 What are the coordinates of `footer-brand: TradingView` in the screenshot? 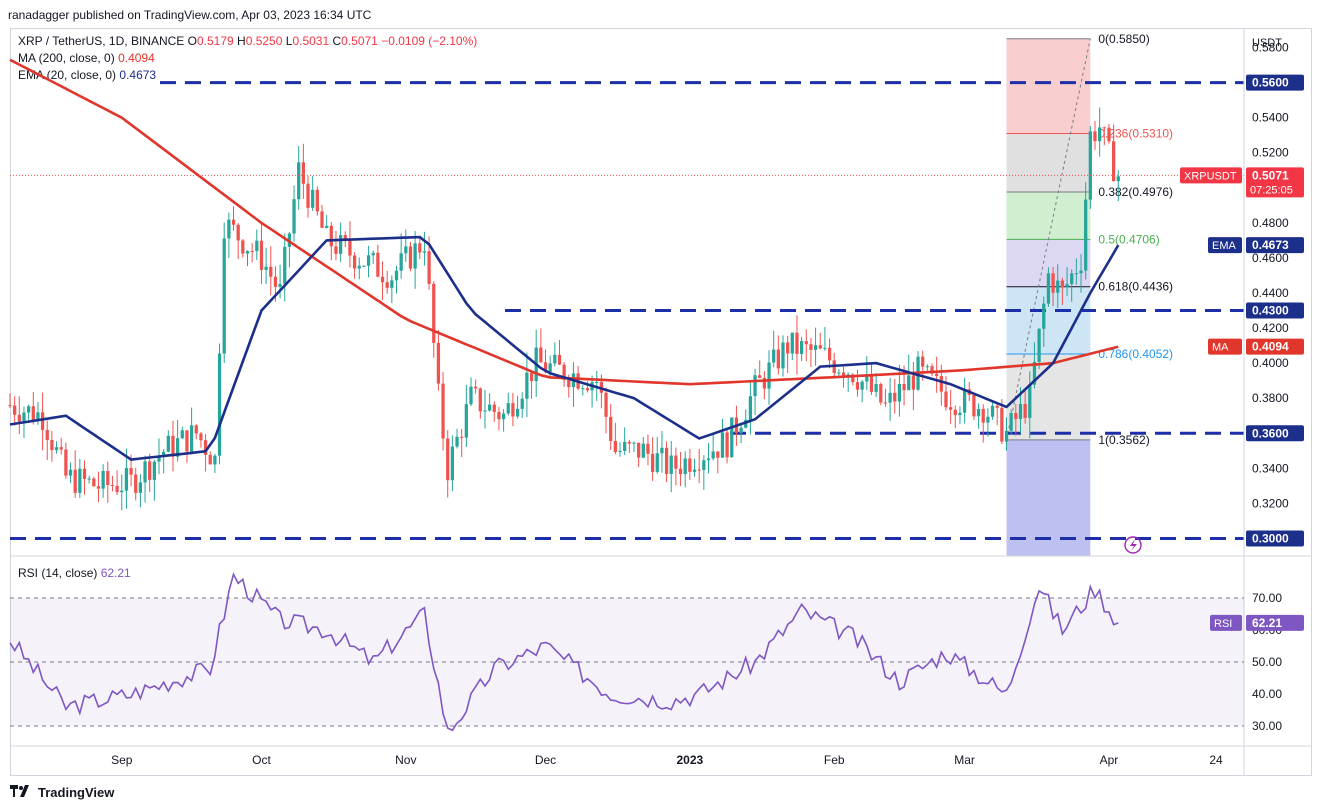 It's located at (76, 792).